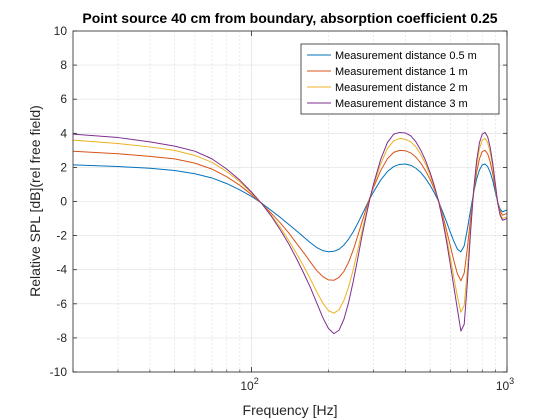  What do you see at coordinates (63, 65) in the screenshot?
I see `y-tick-label-9: 8` at bounding box center [63, 65].